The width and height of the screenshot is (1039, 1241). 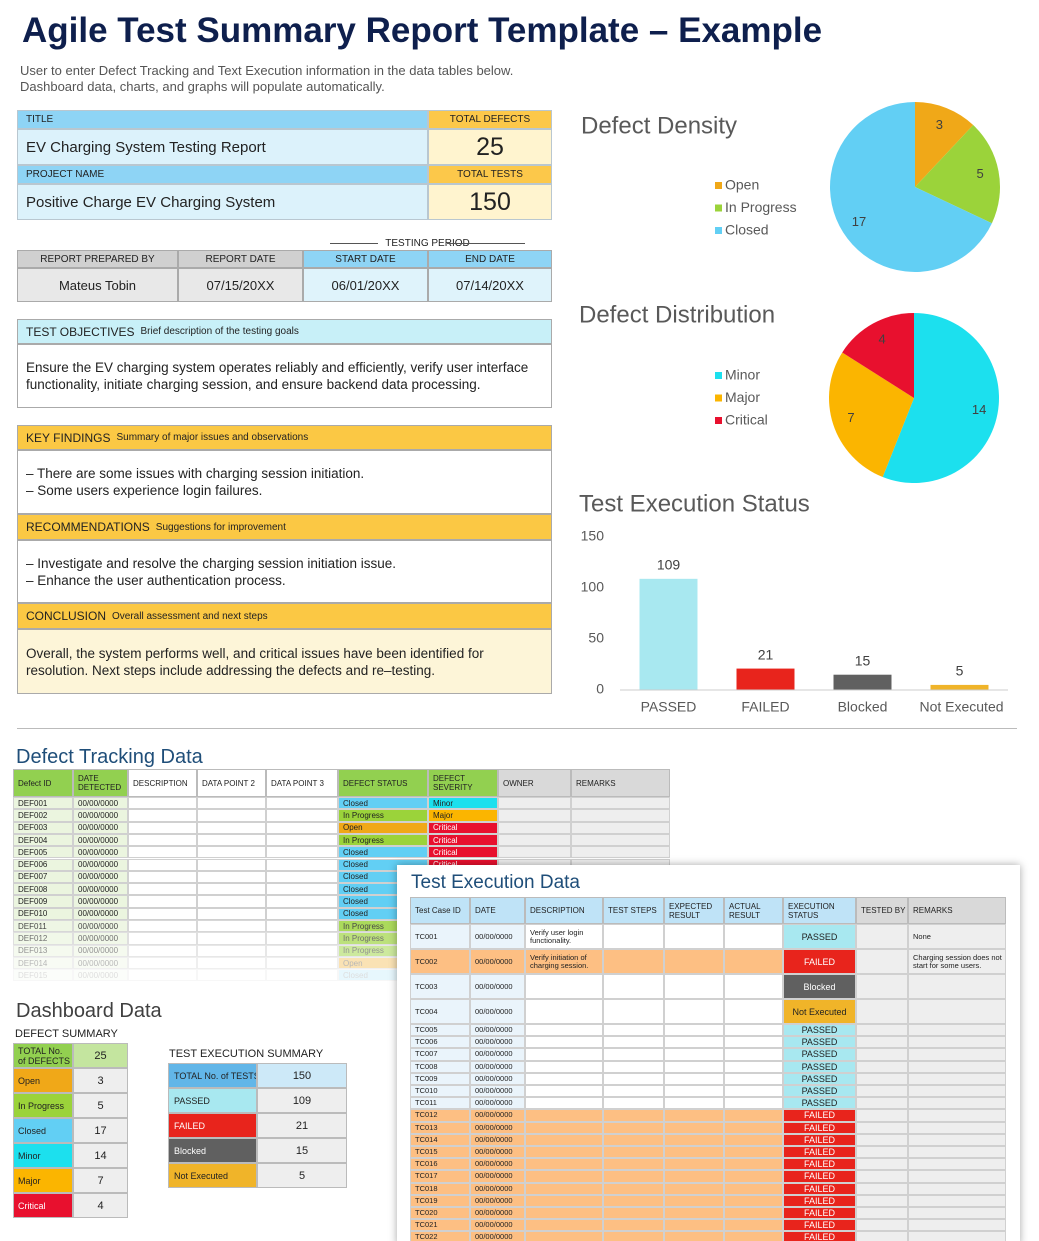 What do you see at coordinates (490, 285) in the screenshot?
I see `info-value: 07/14/20XX` at bounding box center [490, 285].